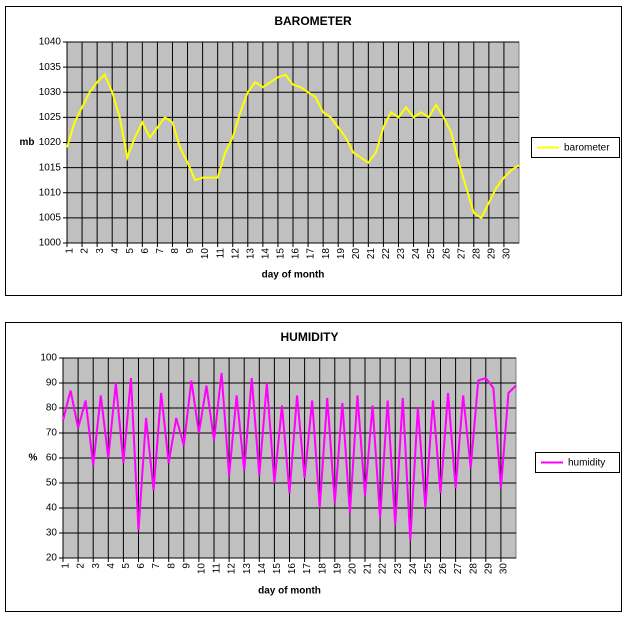 The width and height of the screenshot is (627, 621). Describe the element at coordinates (50, 243) in the screenshot. I see `y-tick-label: 1000` at that location.